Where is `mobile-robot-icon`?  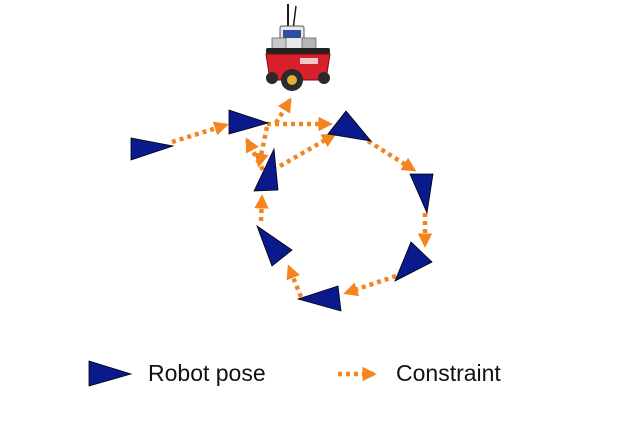 mobile-robot-icon is located at coordinates (298, 47).